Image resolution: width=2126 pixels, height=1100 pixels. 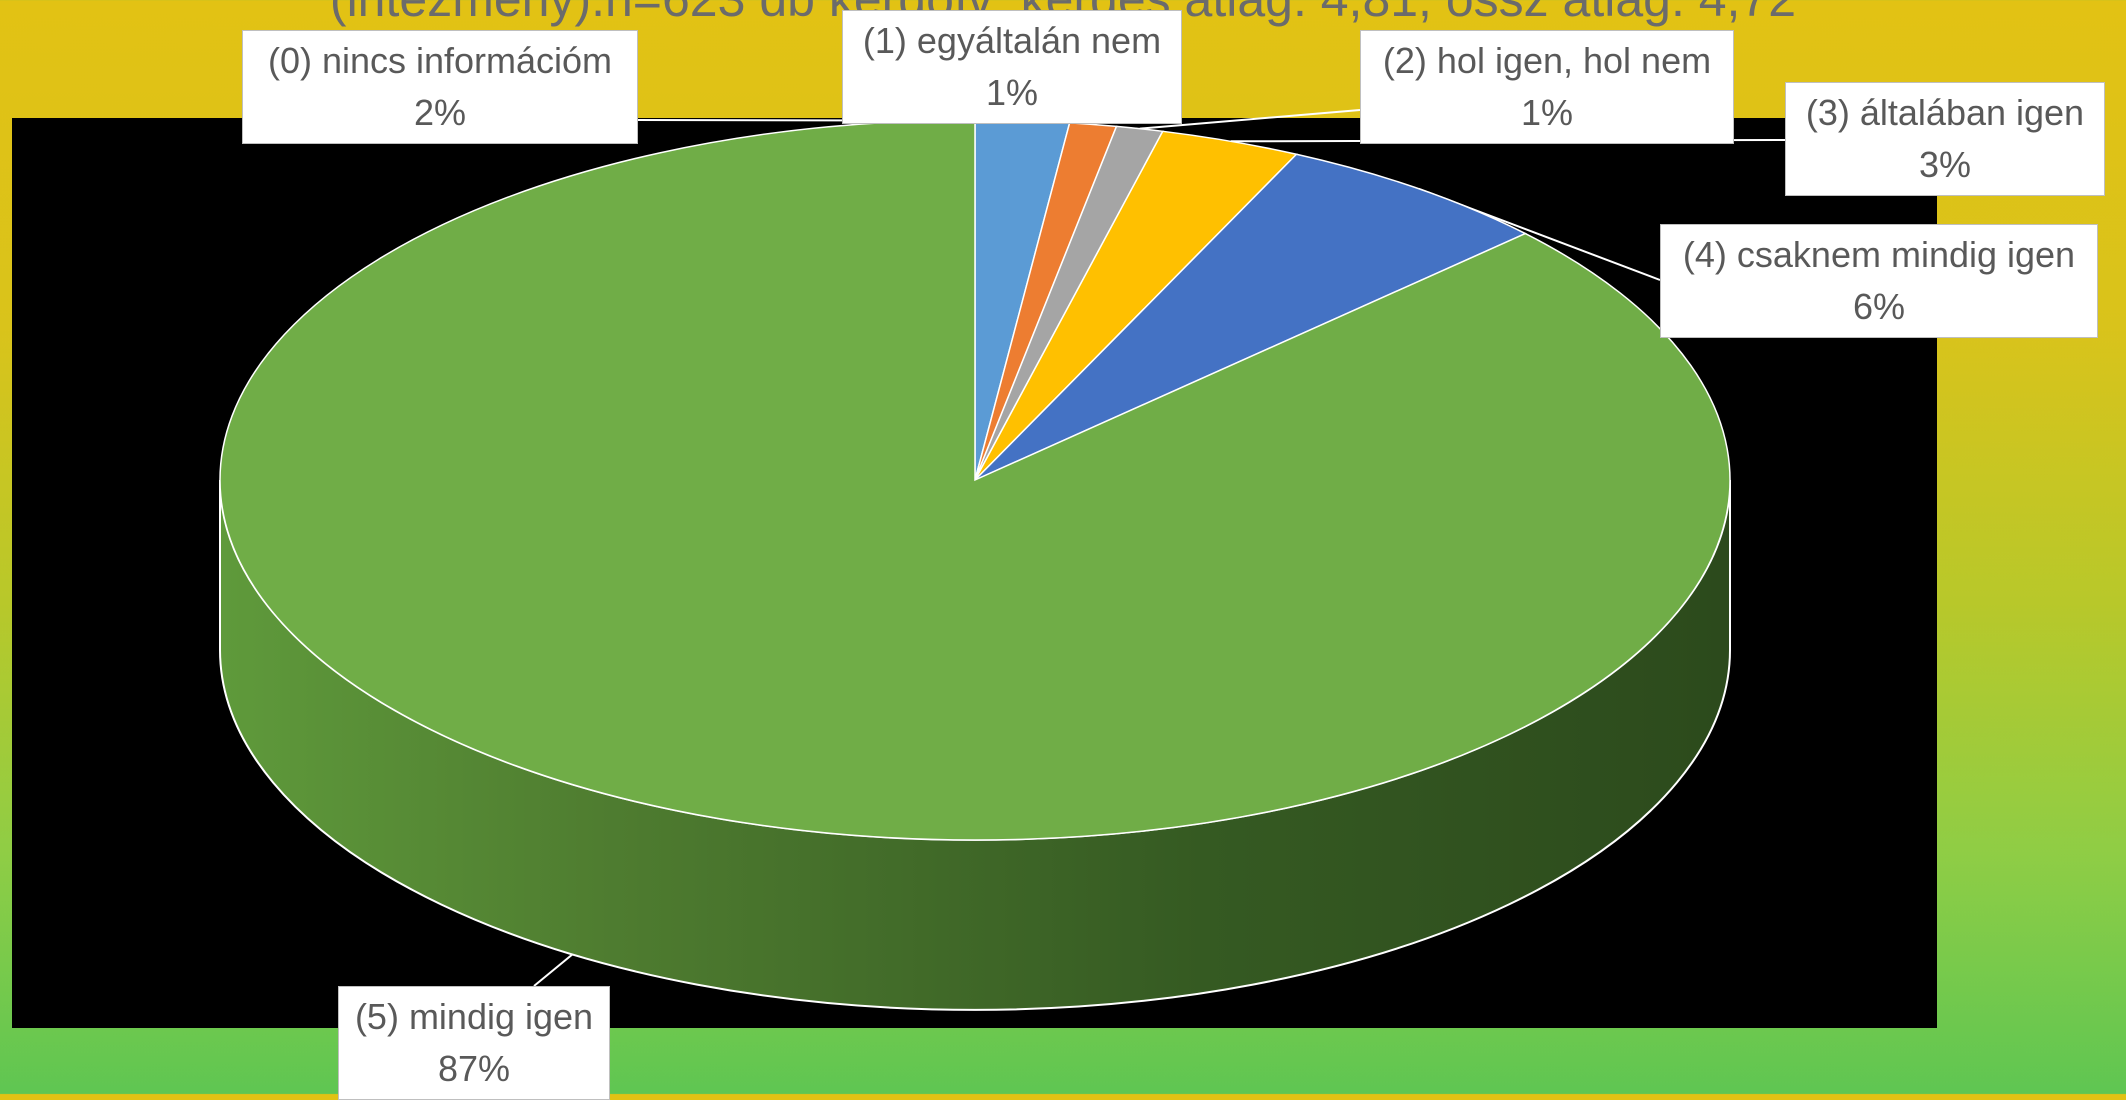 What do you see at coordinates (1547, 60) in the screenshot?
I see `data-label-category: (2) hol igen, hol nem` at bounding box center [1547, 60].